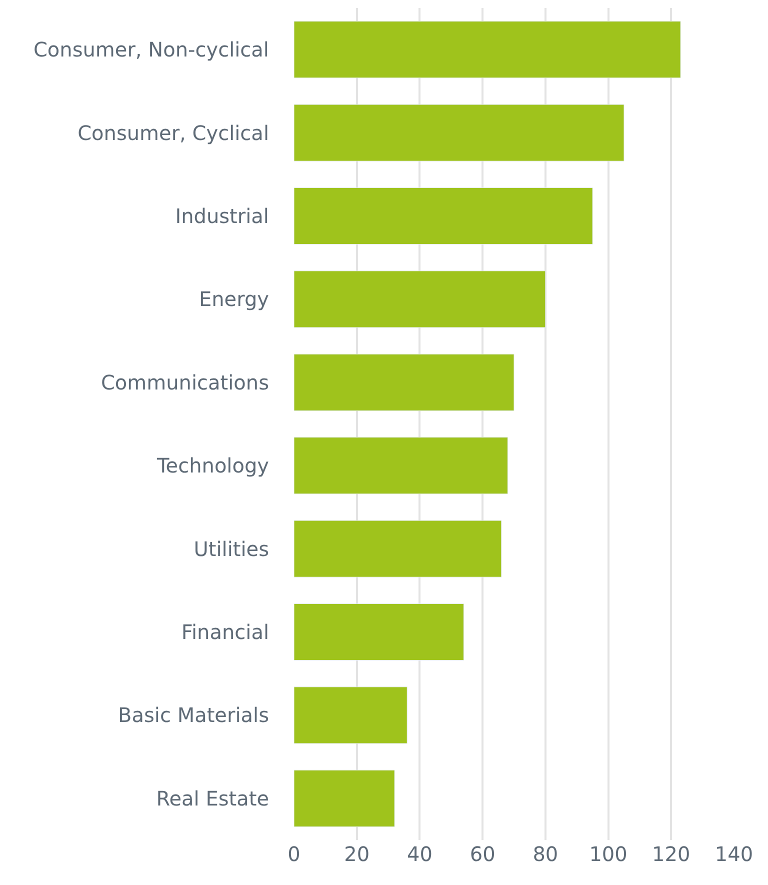  What do you see at coordinates (357, 854) in the screenshot?
I see `x-tick-label: 20` at bounding box center [357, 854].